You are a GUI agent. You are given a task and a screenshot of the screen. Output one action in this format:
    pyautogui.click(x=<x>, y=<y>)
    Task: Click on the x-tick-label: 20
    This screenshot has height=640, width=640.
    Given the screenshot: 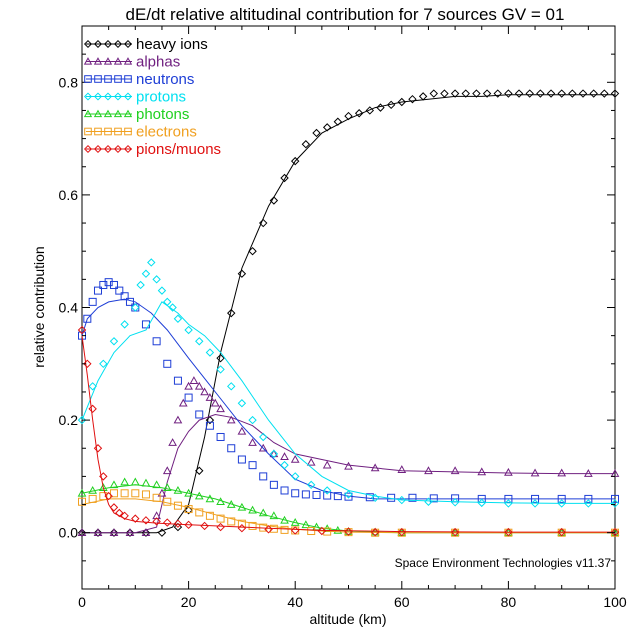 What is the action you would take?
    pyautogui.click(x=189, y=602)
    